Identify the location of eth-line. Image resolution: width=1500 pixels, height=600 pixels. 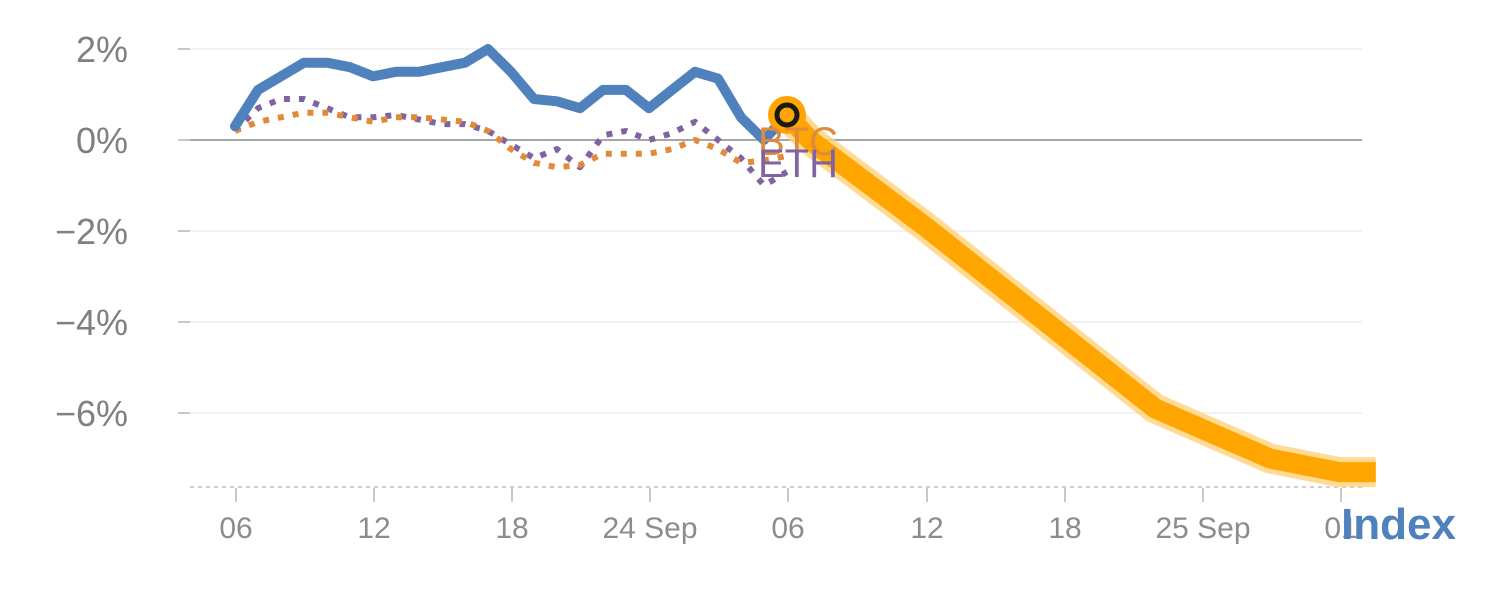
(510, 142).